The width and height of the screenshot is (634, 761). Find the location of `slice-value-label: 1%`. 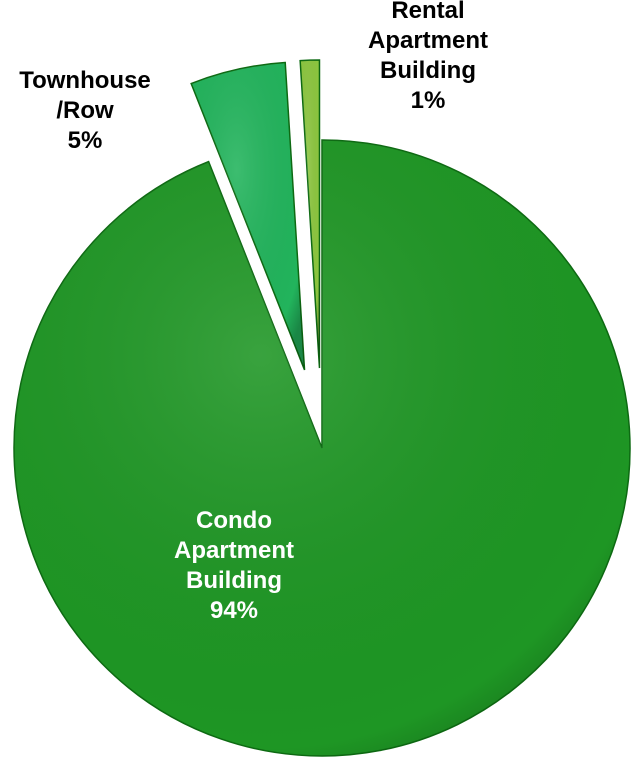

slice-value-label: 1% is located at coordinates (428, 100).